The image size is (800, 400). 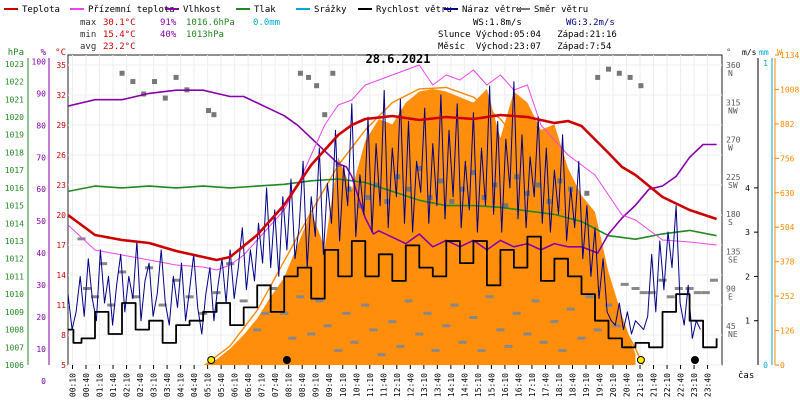 I want to click on x-tick-34: 17:10, so click(x=532, y=385).